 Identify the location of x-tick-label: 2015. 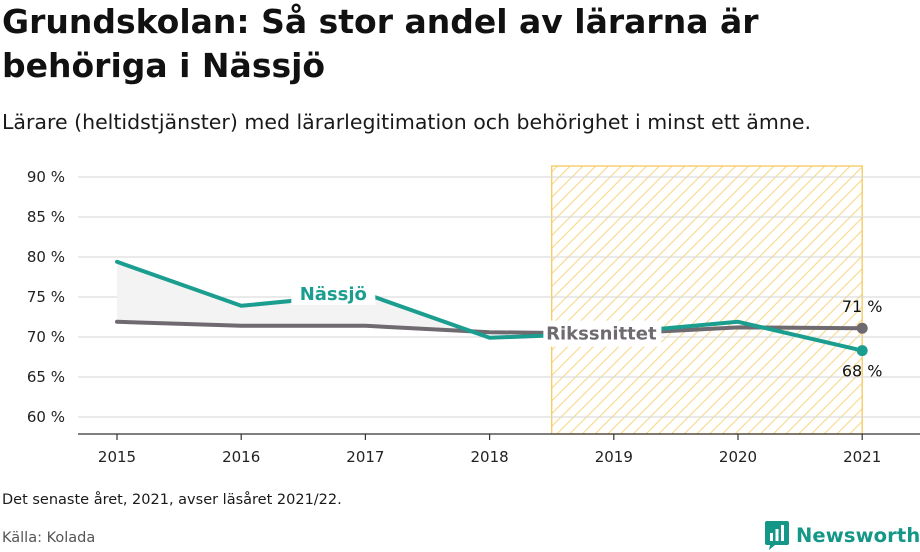
(117, 457).